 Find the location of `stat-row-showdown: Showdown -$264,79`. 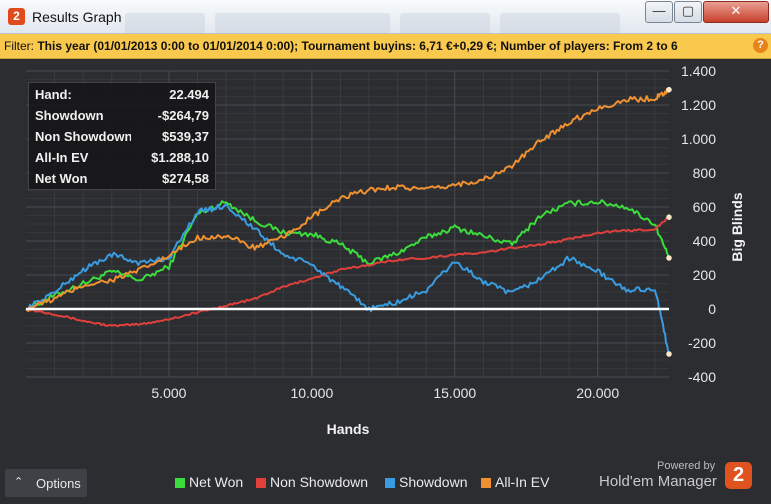

stat-row-showdown: Showdown -$264,79 is located at coordinates (122, 115).